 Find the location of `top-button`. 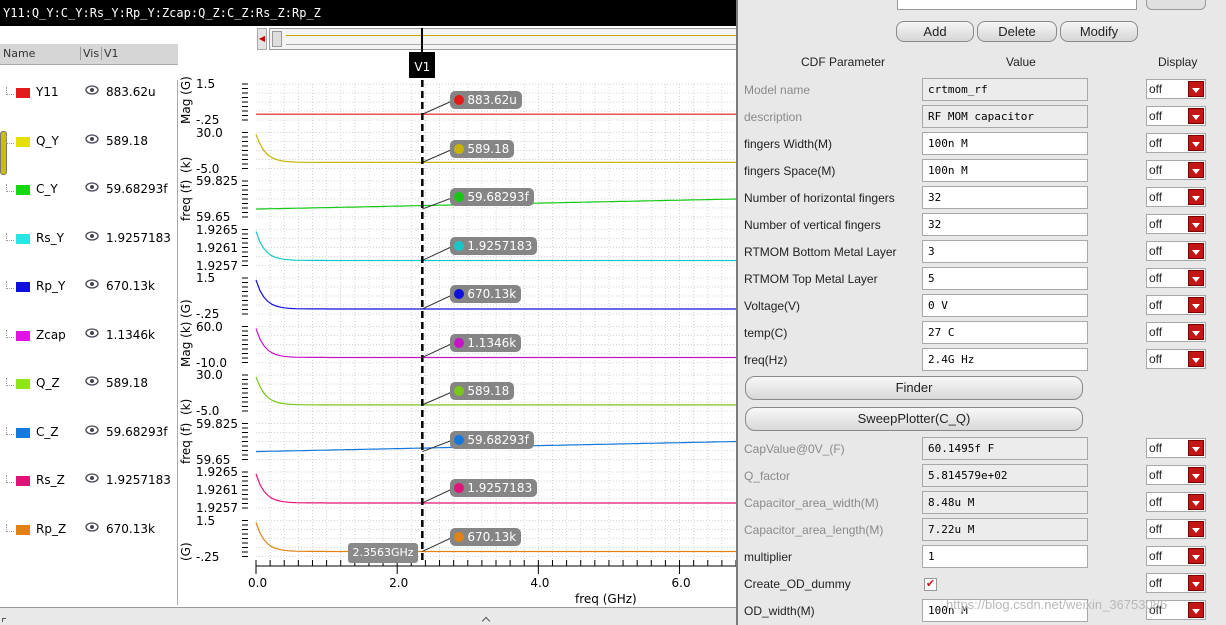

top-button is located at coordinates (1176, 5).